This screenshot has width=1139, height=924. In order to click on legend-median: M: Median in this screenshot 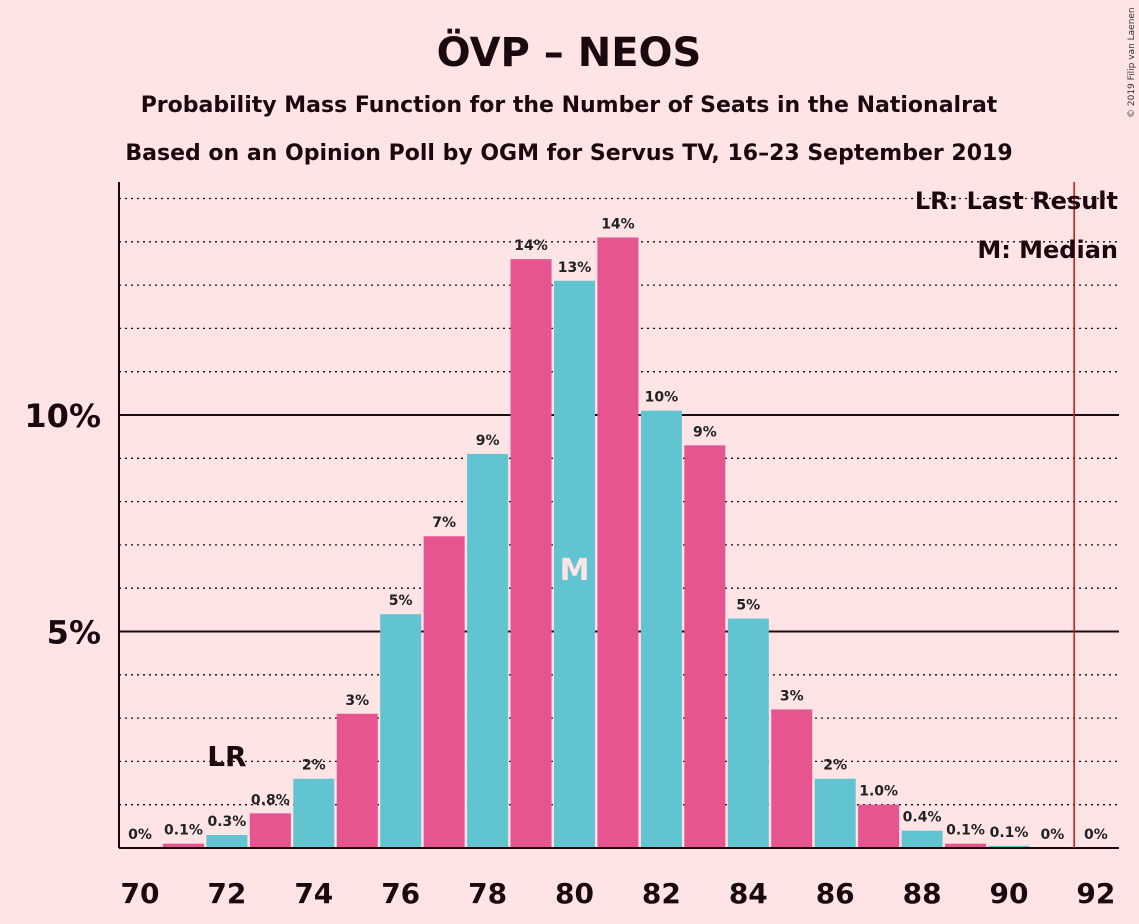, I will do `click(1047, 250)`.